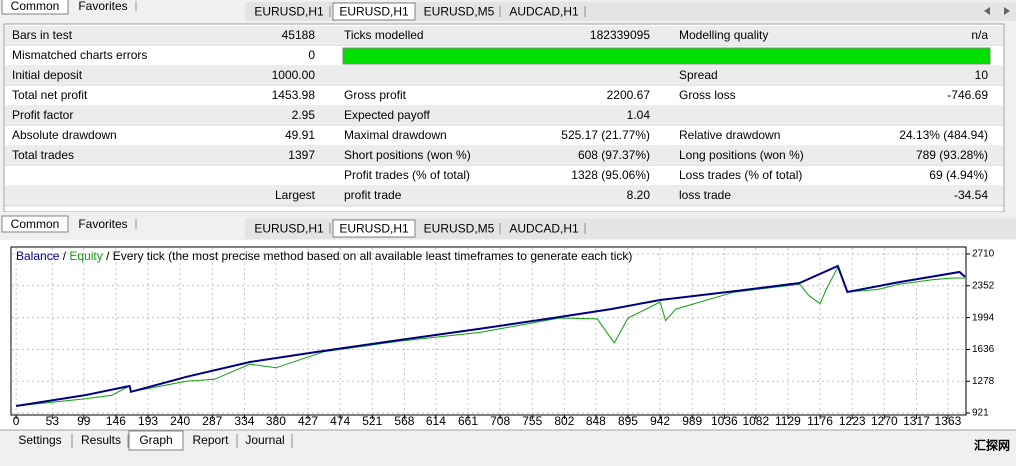  What do you see at coordinates (295, 195) in the screenshot?
I see `row-value: Largest` at bounding box center [295, 195].